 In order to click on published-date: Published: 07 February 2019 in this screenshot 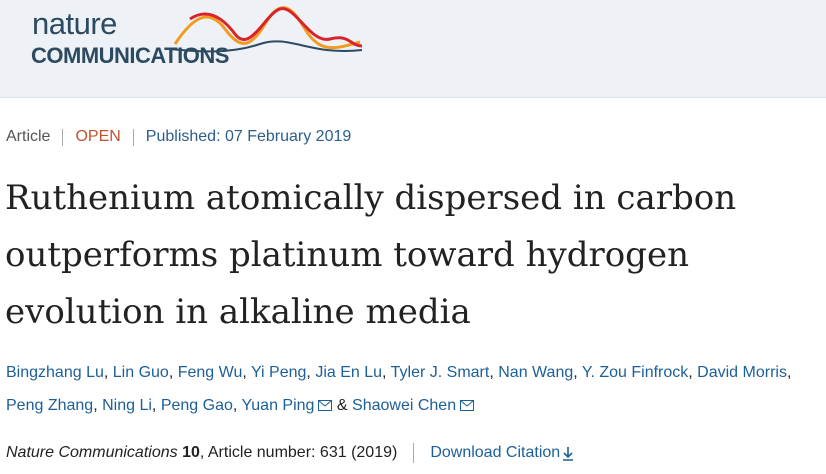, I will do `click(248, 136)`.